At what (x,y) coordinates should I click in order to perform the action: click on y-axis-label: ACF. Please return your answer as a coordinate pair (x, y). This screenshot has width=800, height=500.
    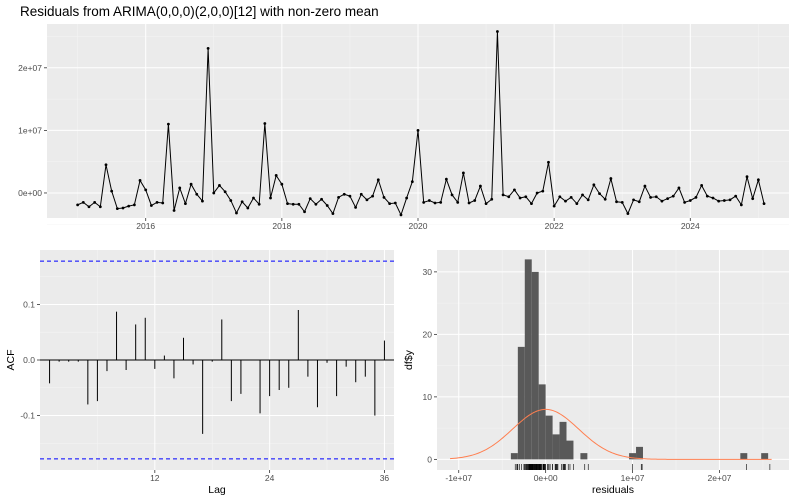
    Looking at the image, I should click on (11, 360).